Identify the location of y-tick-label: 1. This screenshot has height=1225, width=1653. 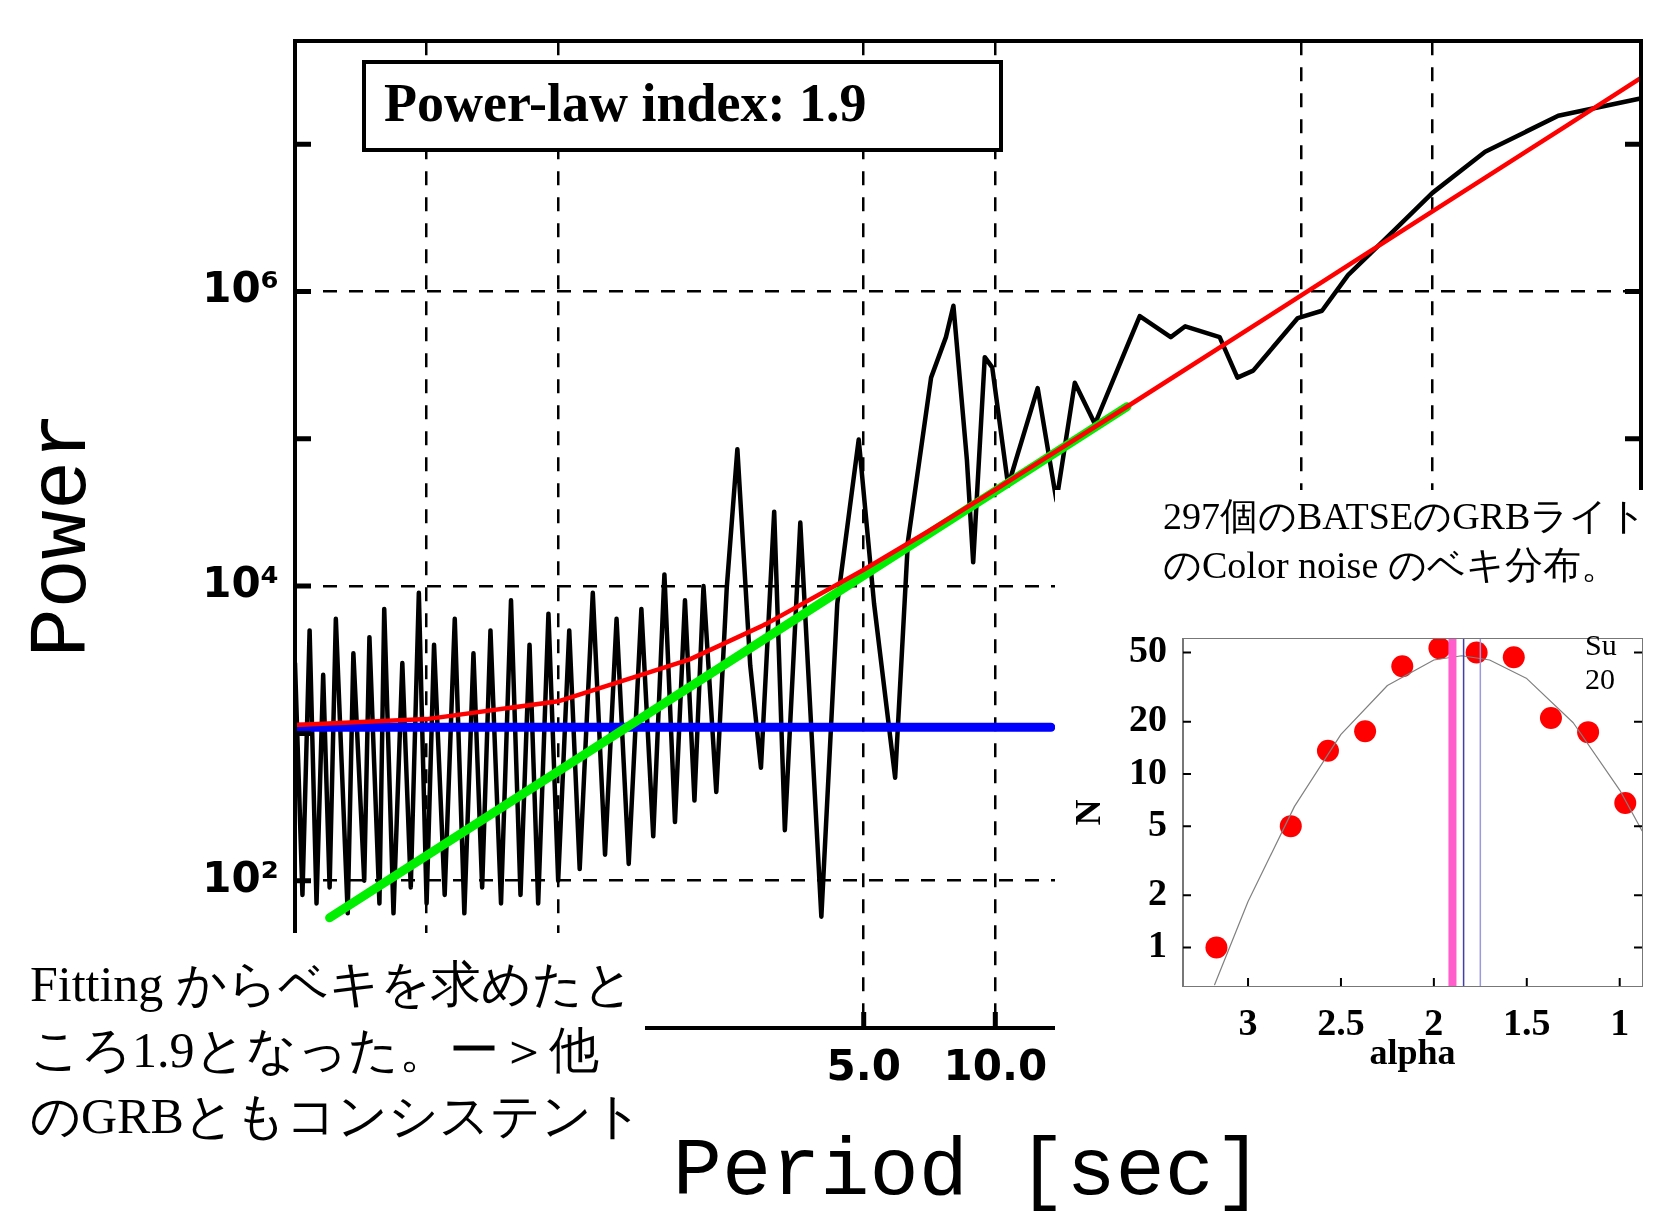
(1157, 944).